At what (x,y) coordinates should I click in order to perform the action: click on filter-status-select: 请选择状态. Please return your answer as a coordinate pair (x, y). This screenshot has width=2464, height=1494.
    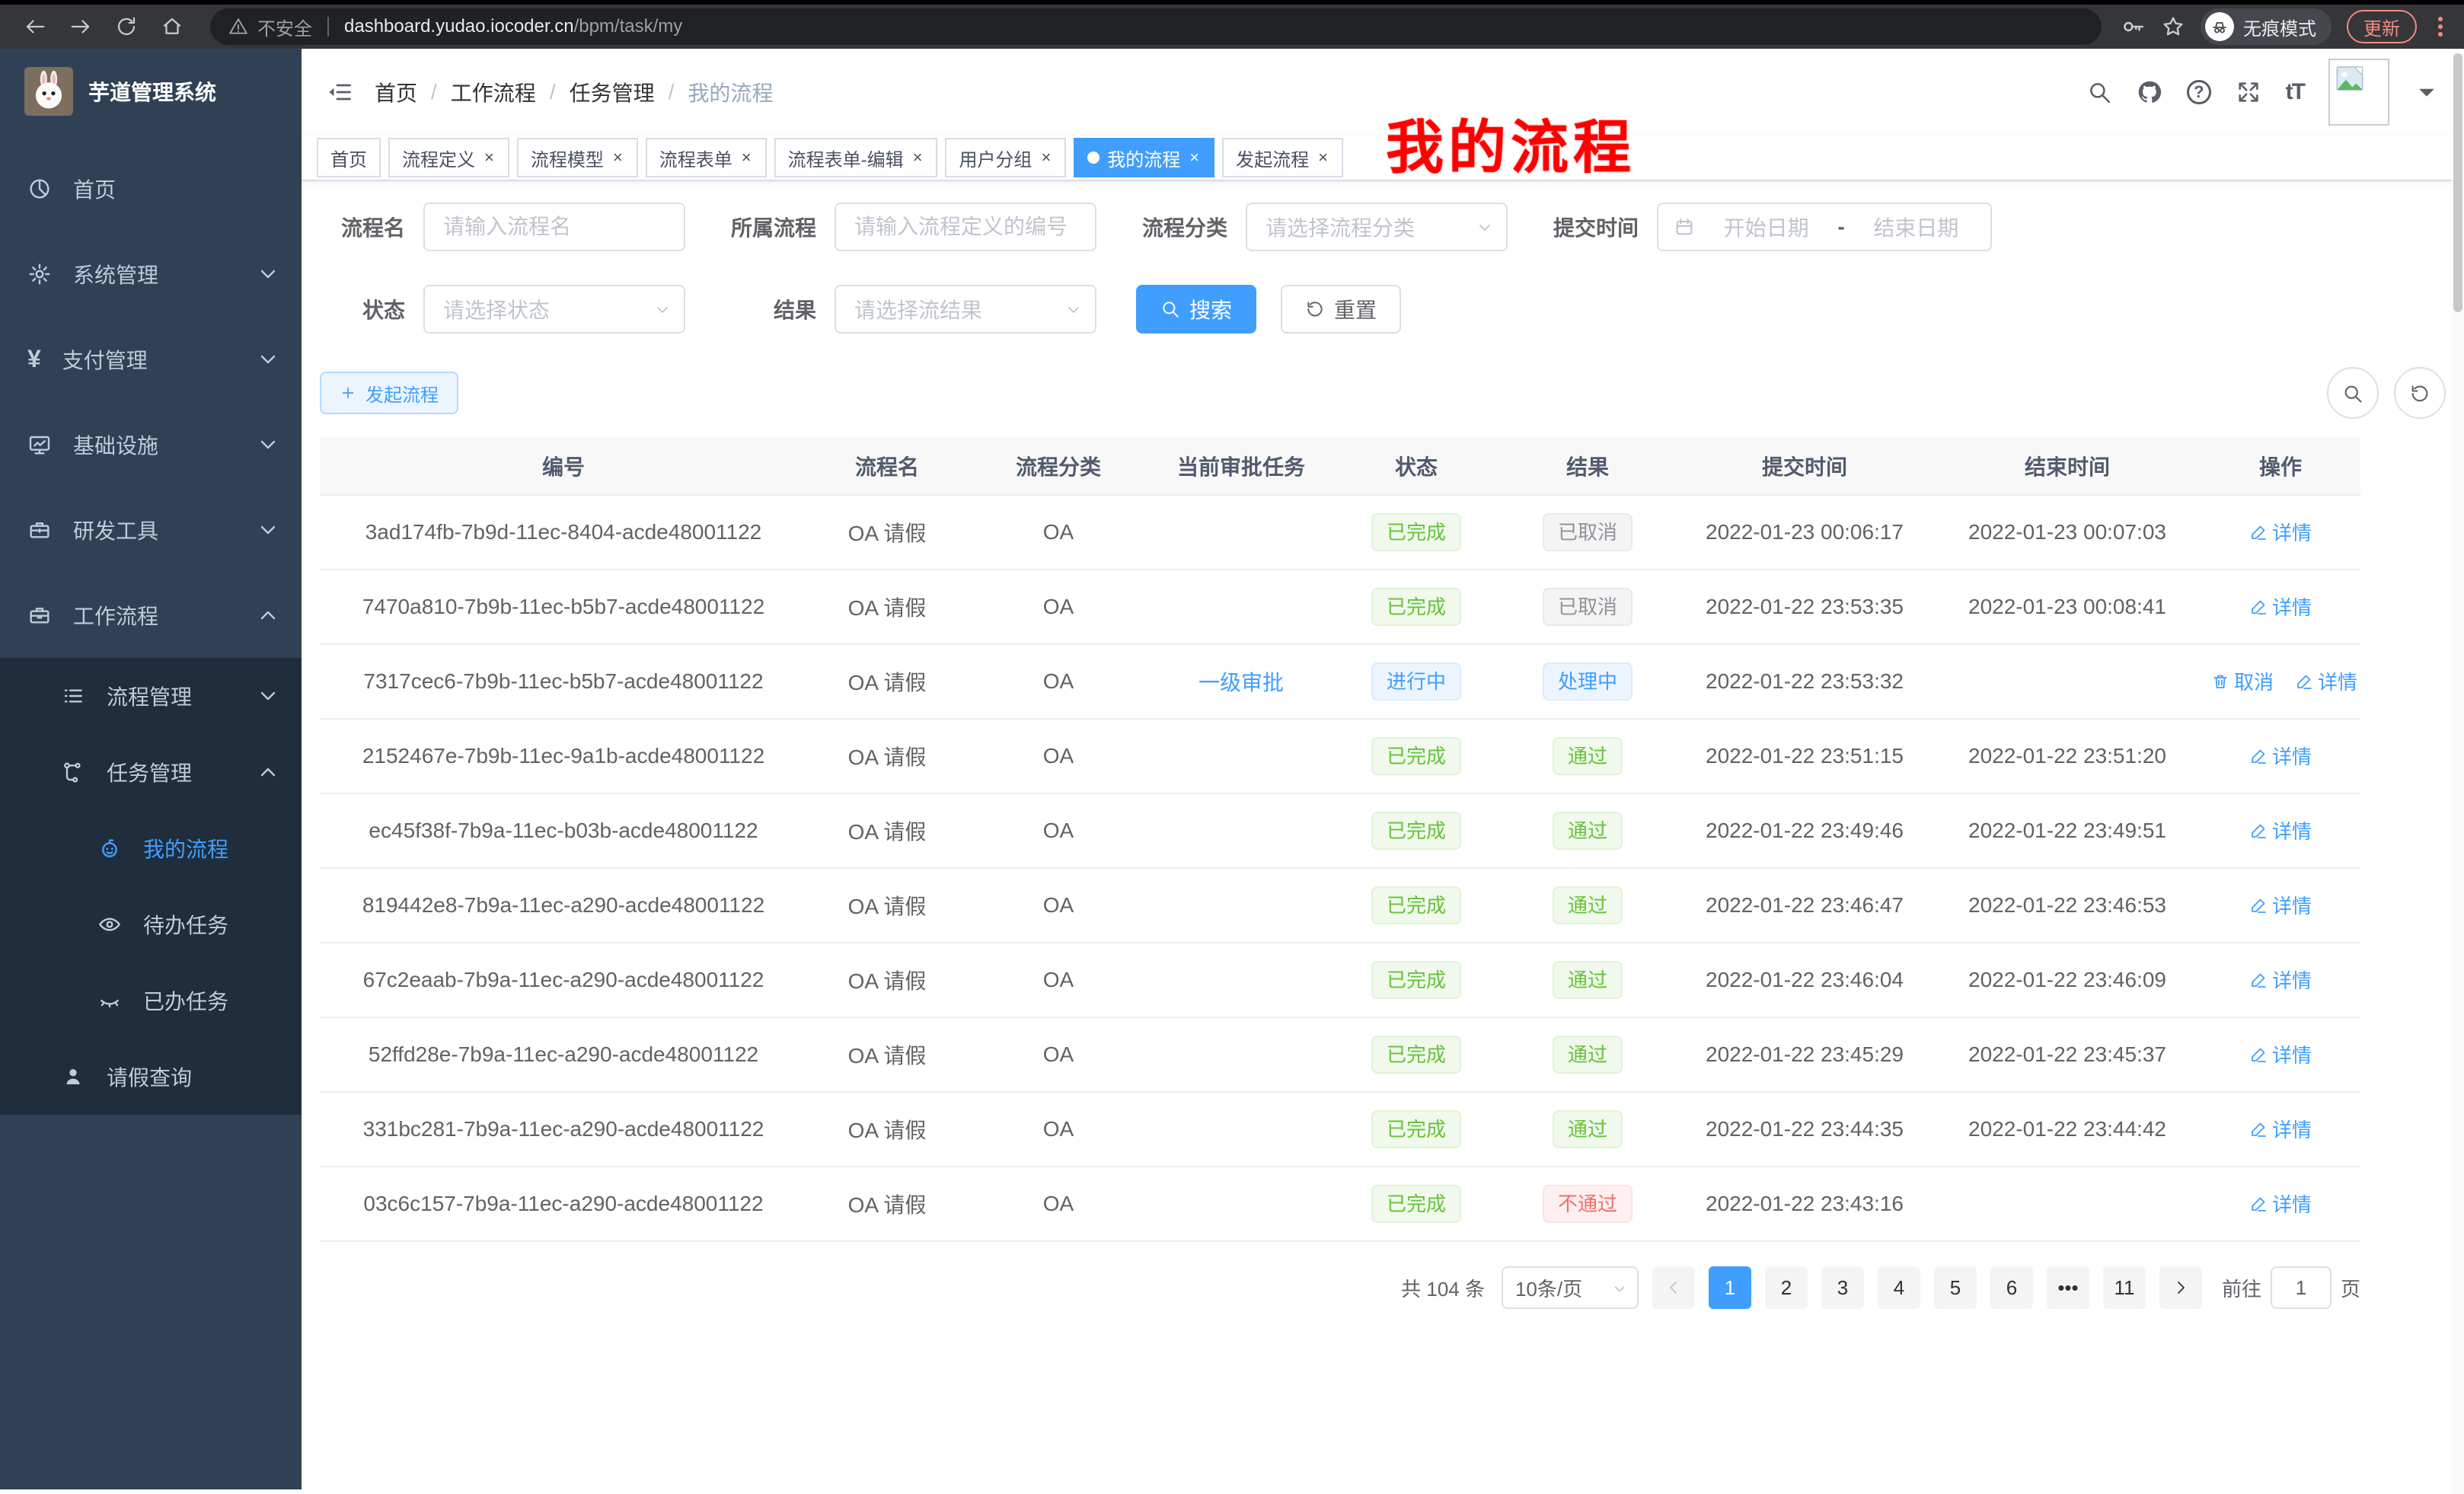
    Looking at the image, I should click on (554, 309).